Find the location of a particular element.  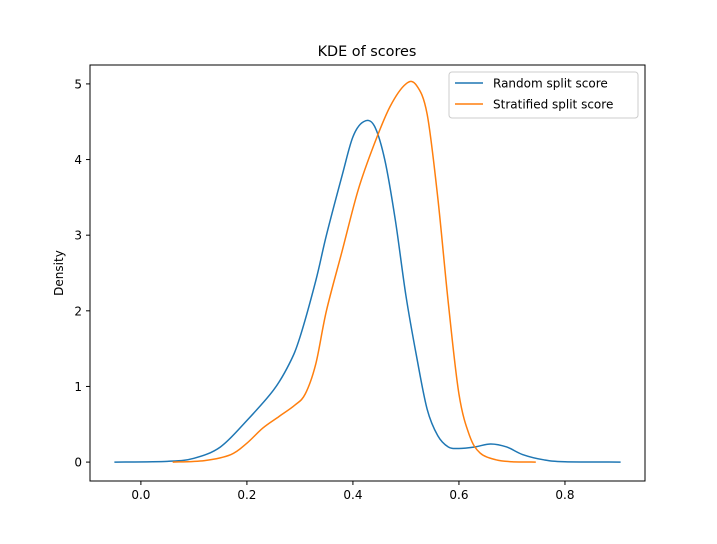

y-tick-label: 5 is located at coordinates (78, 84).